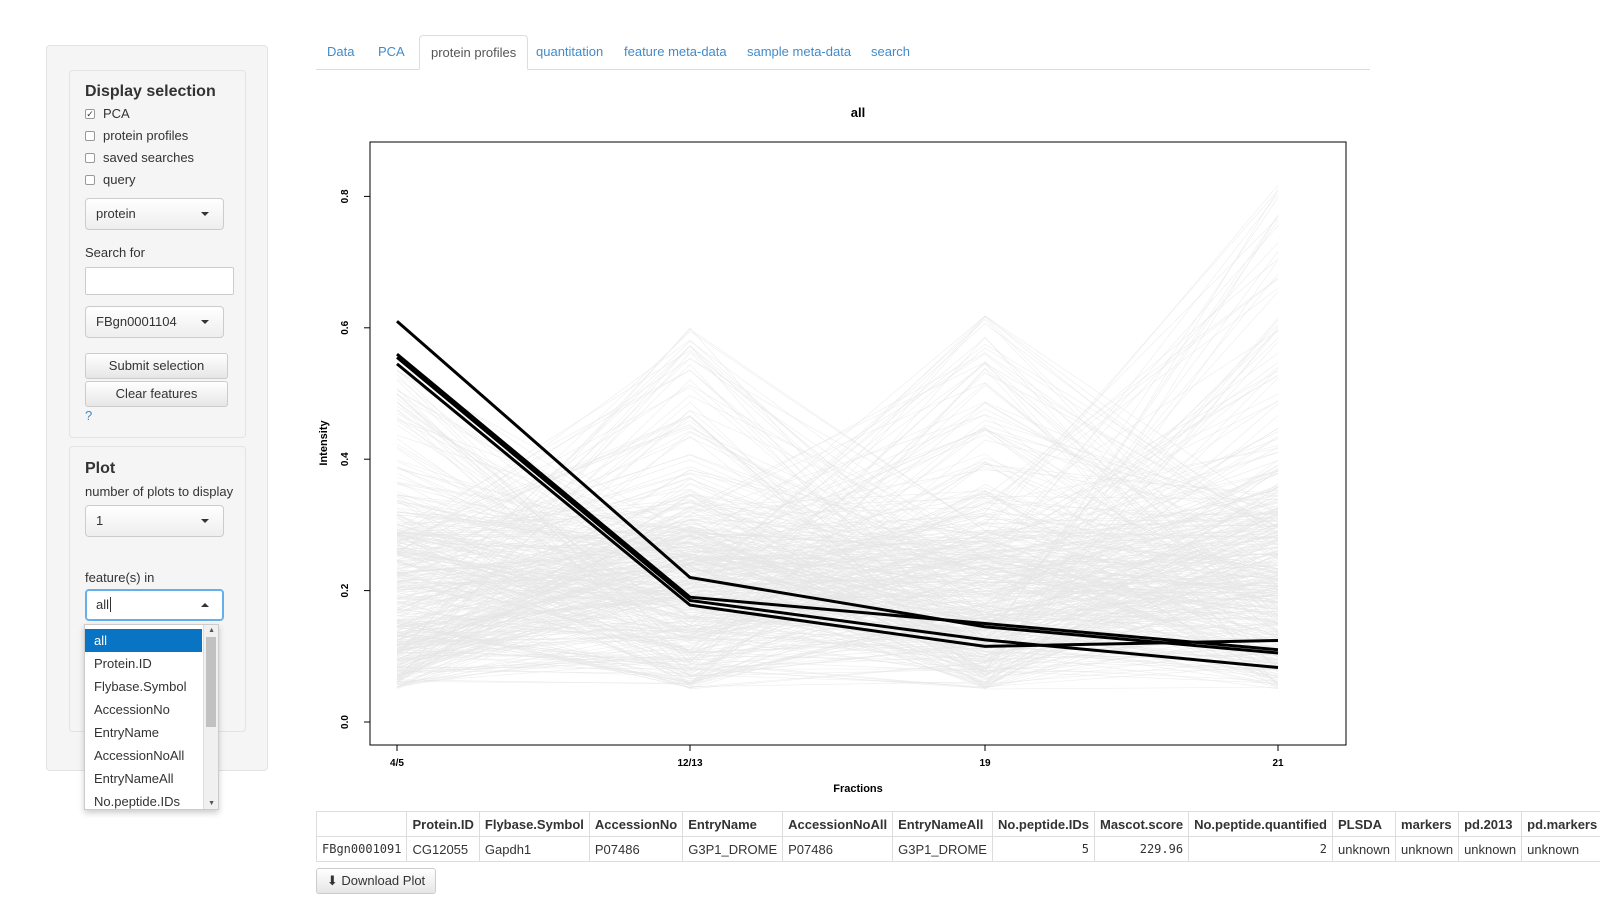  I want to click on y-tick-label: 0.6, so click(345, 327).